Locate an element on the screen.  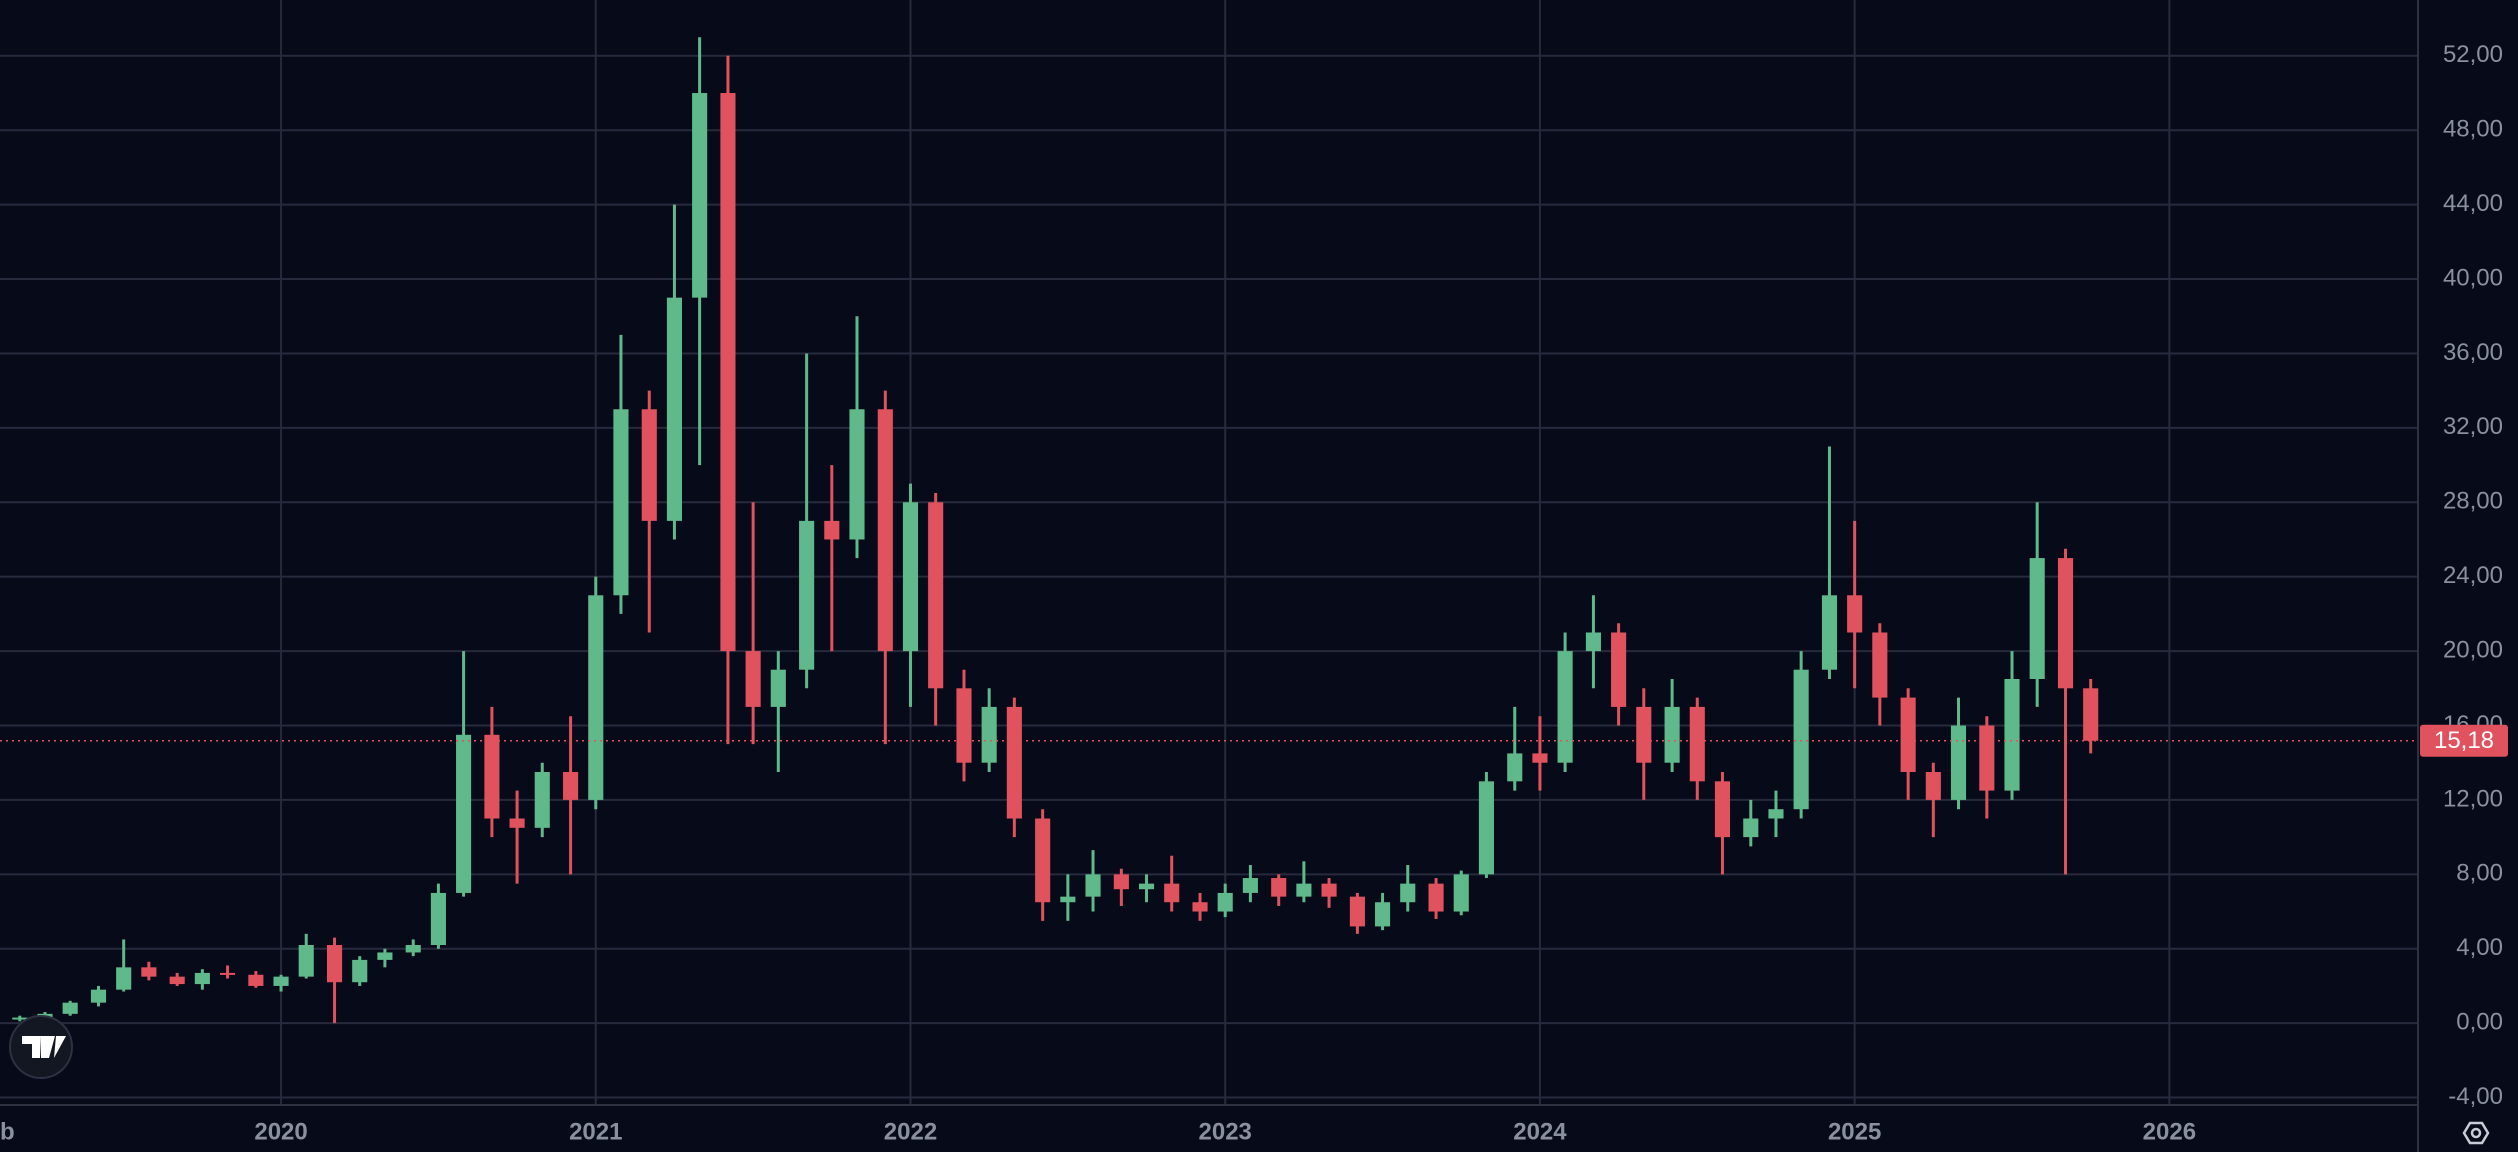
x-tick-label: 2026 is located at coordinates (2169, 1131).